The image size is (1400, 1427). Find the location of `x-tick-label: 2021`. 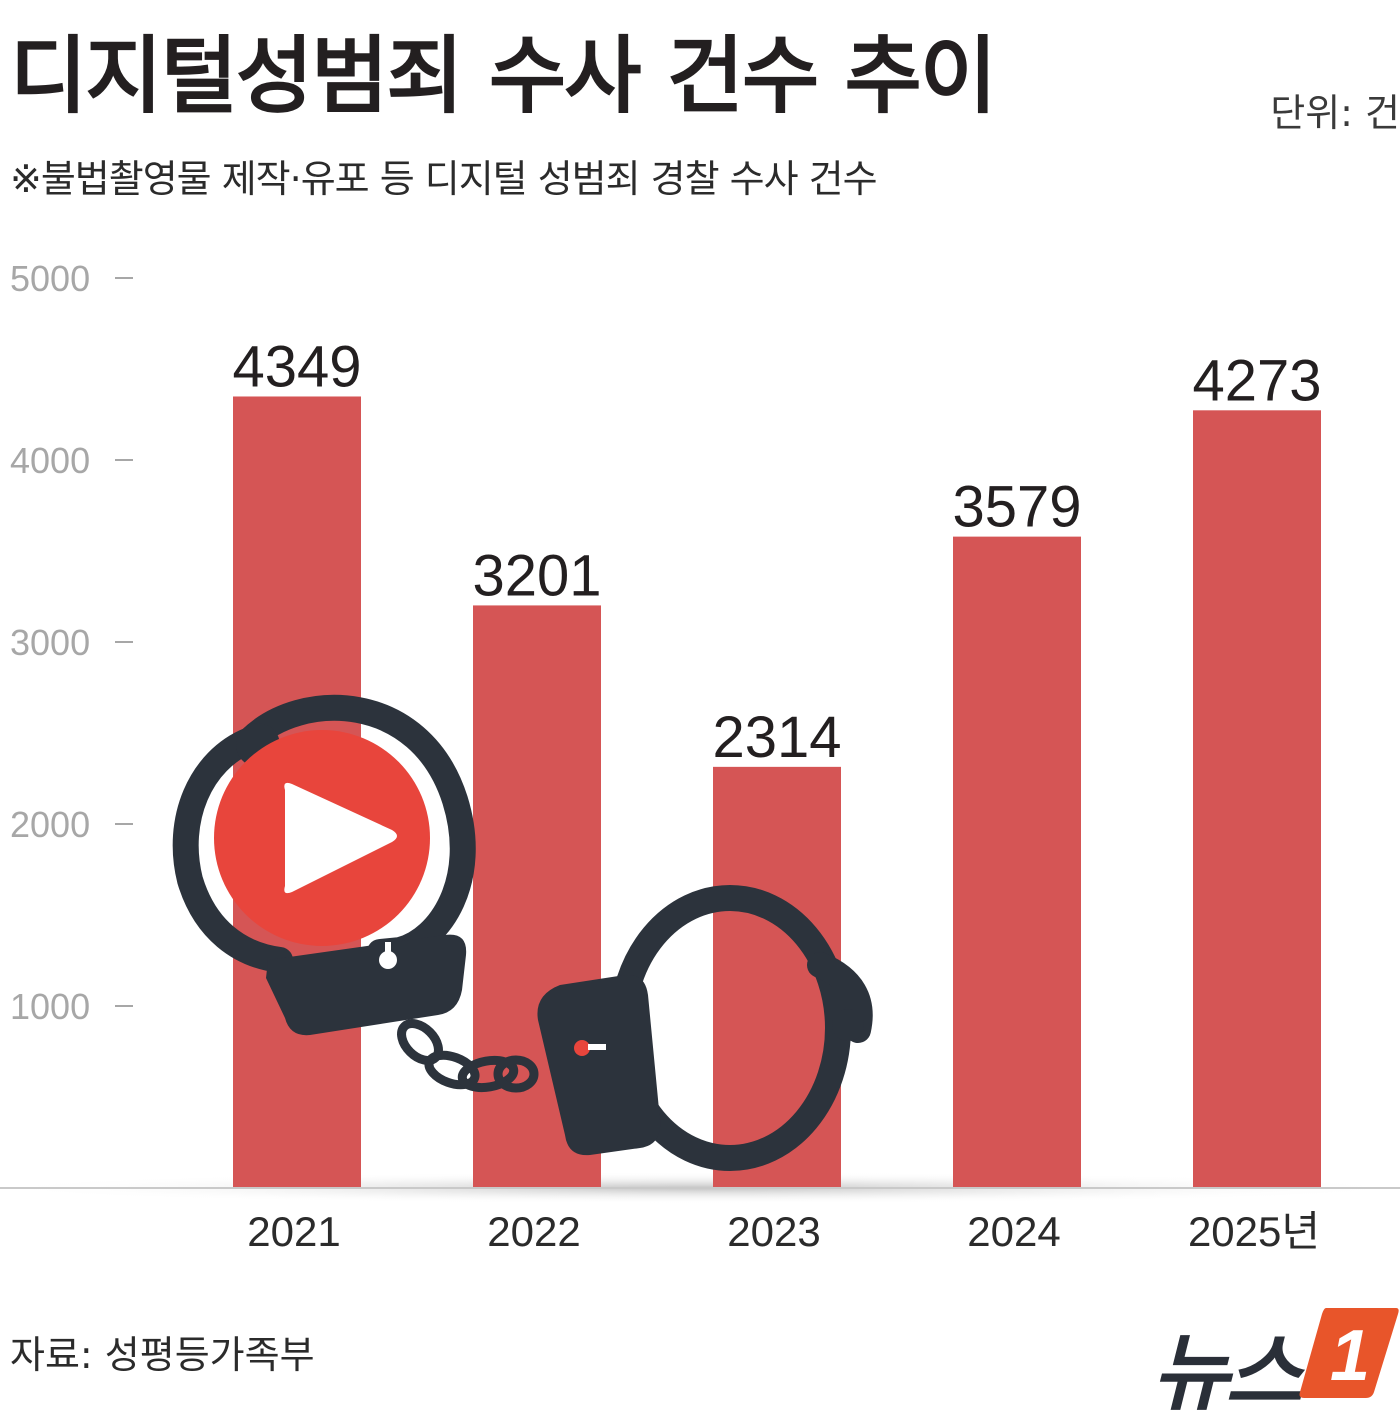

x-tick-label: 2021 is located at coordinates (293, 1231).